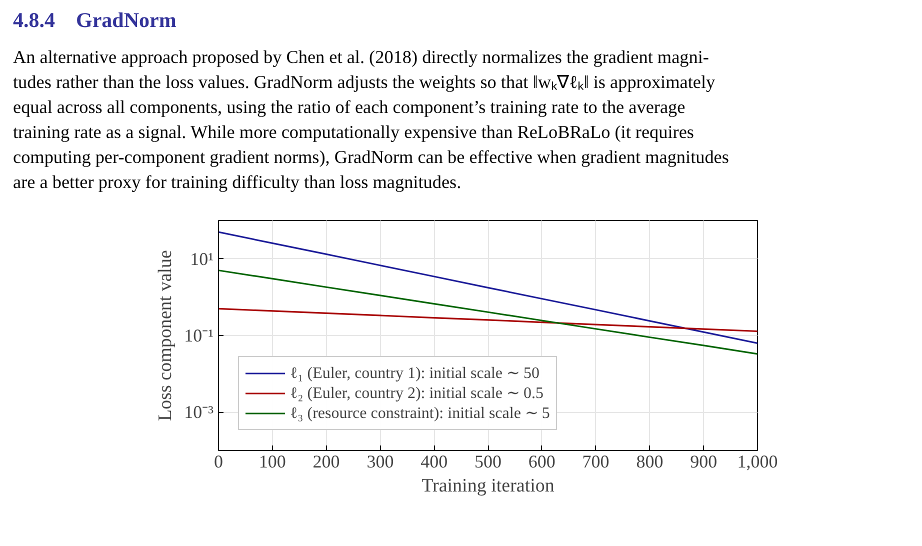 The image size is (922, 546). What do you see at coordinates (165, 335) in the screenshot?
I see `y-axis-title: Loss component value` at bounding box center [165, 335].